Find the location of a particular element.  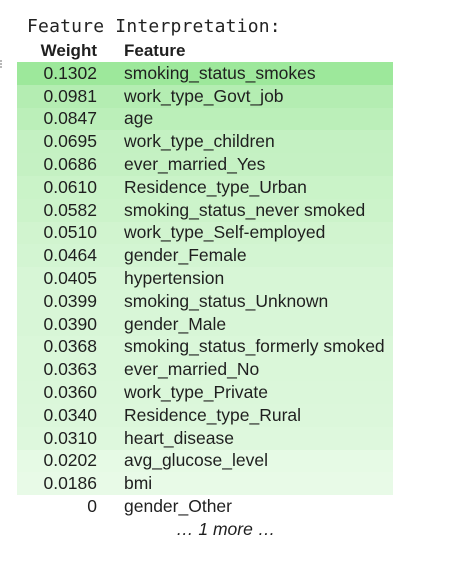

feature-cell: gender_Other is located at coordinates (178, 506).